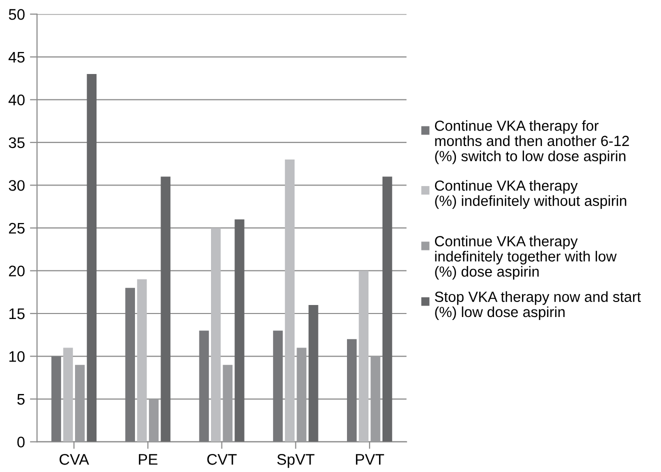 The image size is (661, 472). What do you see at coordinates (21, 399) in the screenshot?
I see `y-tick-label: 5` at bounding box center [21, 399].